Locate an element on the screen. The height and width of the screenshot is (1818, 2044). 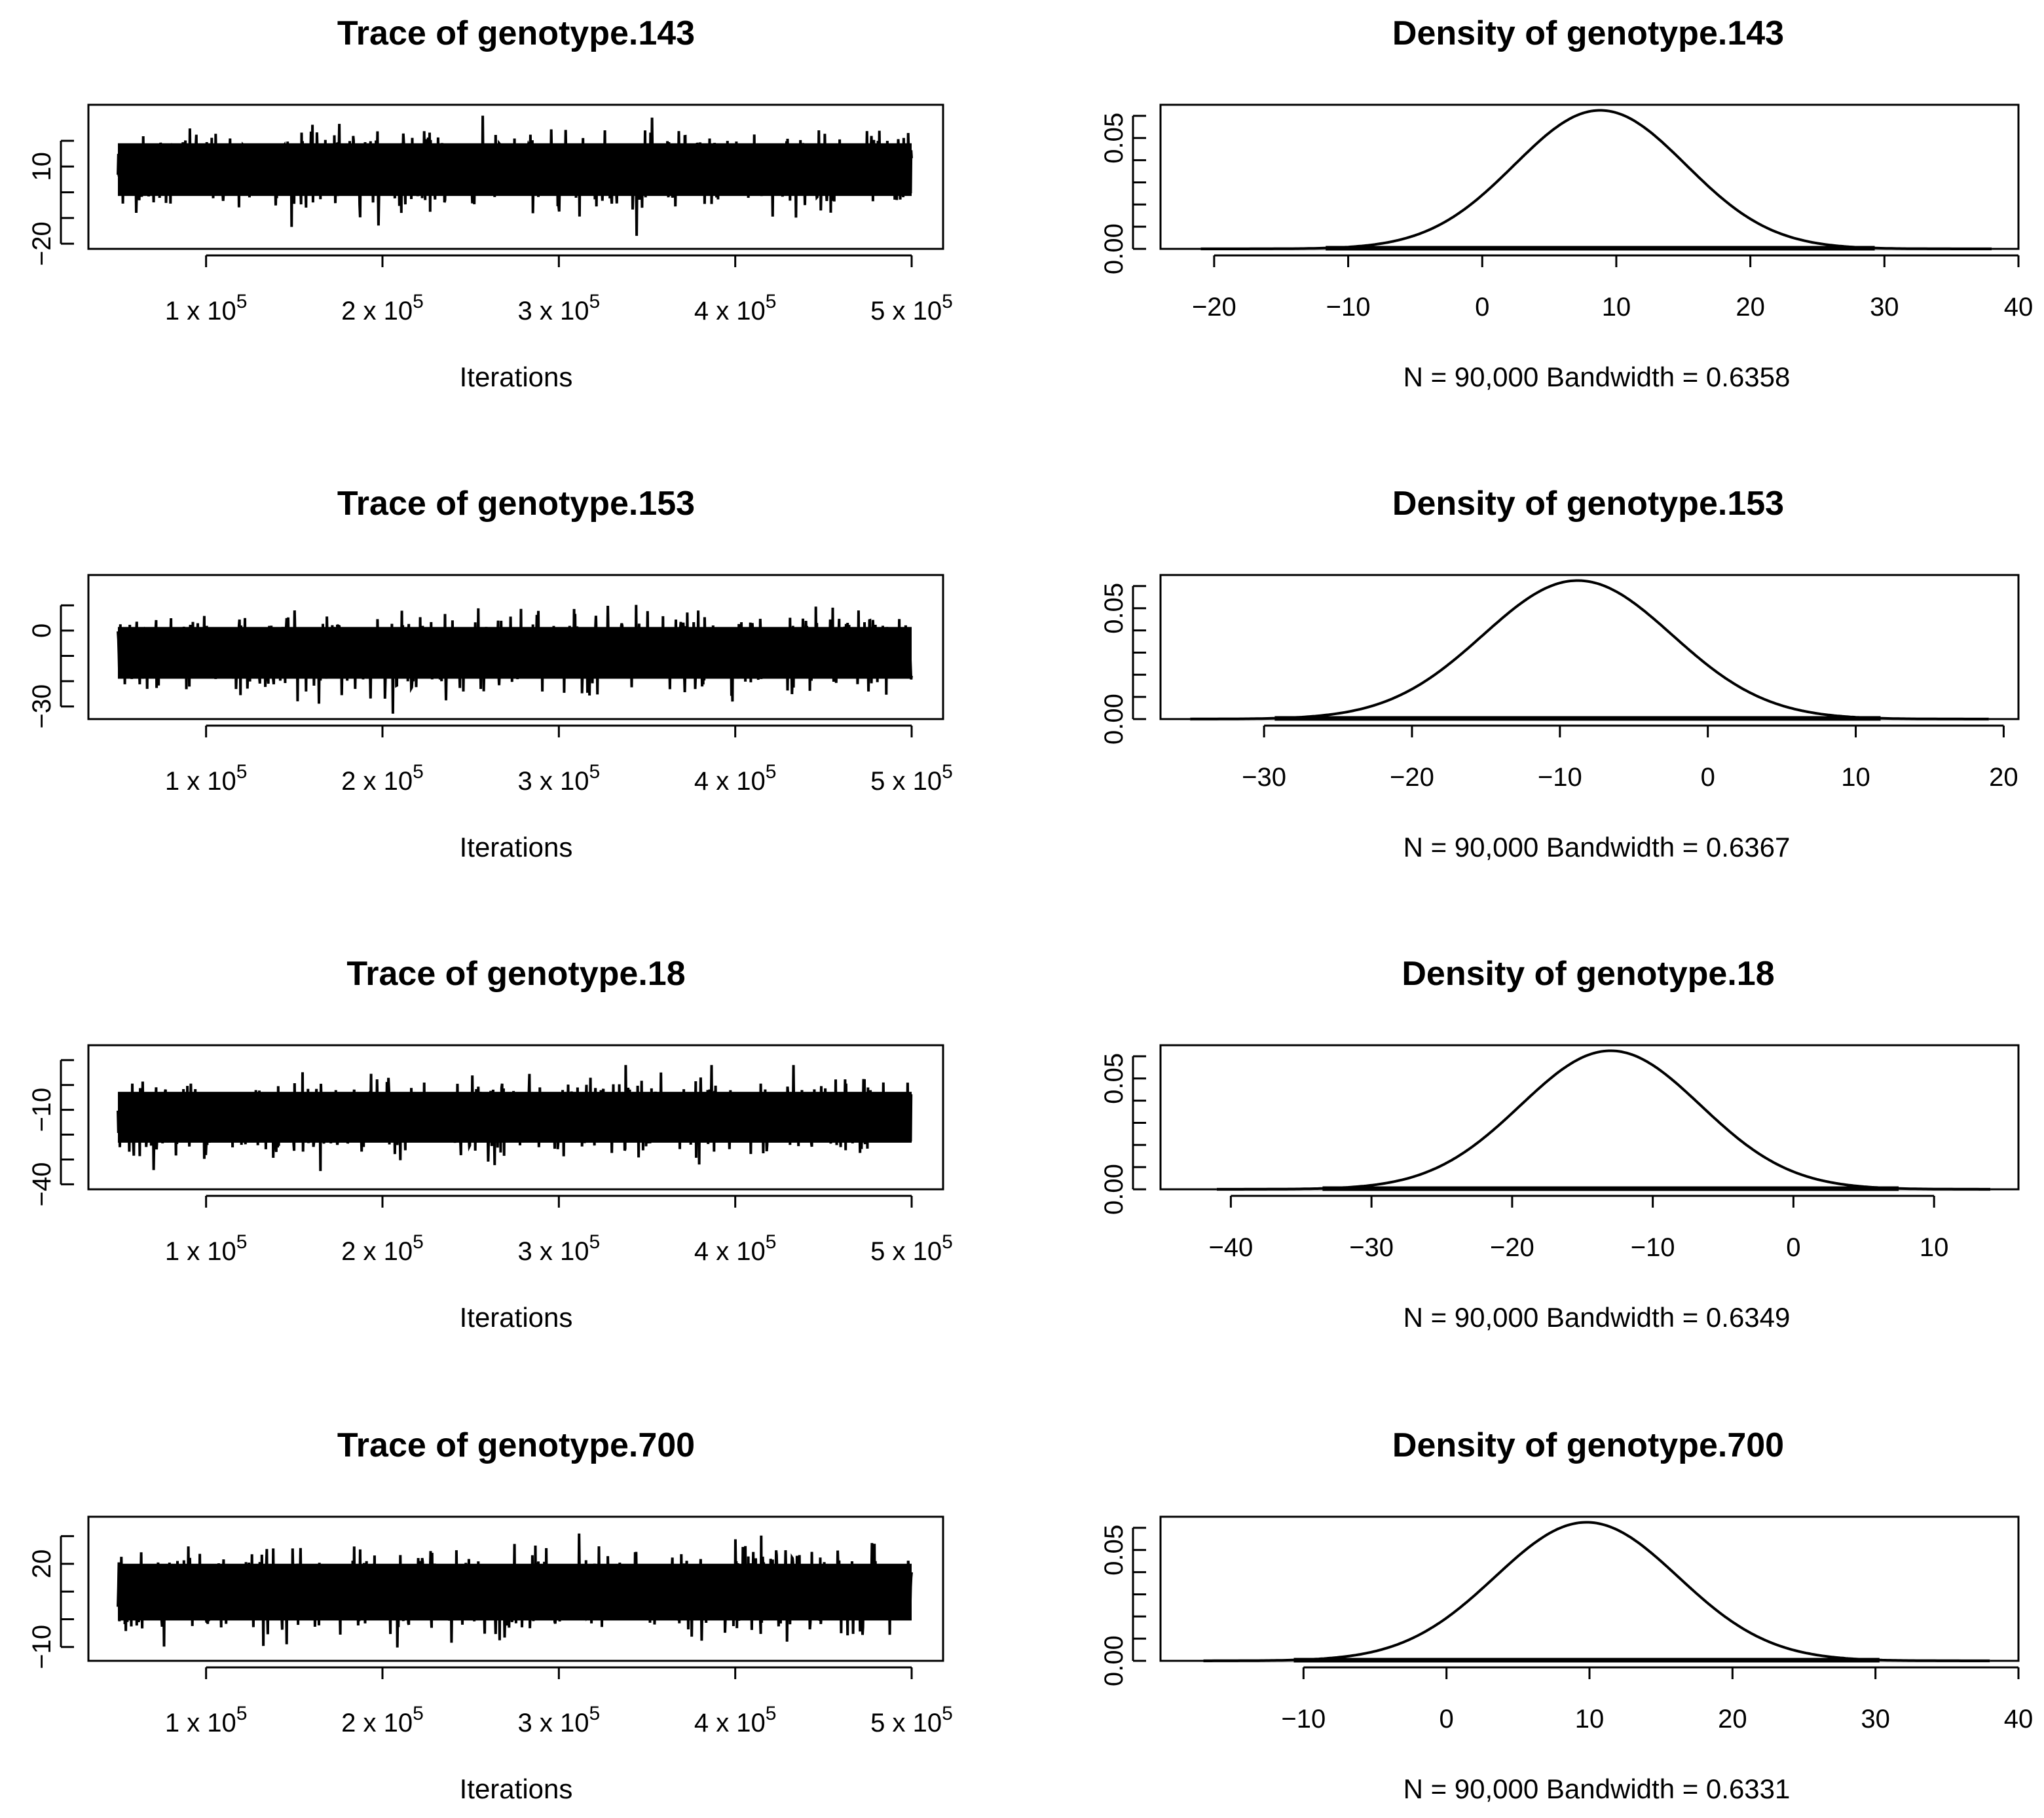
chart-title: Trace of genotype.18 is located at coordinates (515, 974).